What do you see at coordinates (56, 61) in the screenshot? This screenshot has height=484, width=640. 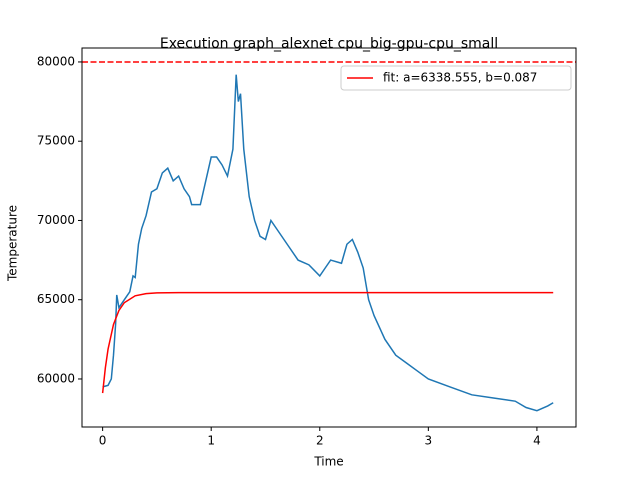 I see `y-tick-label: 80000` at bounding box center [56, 61].